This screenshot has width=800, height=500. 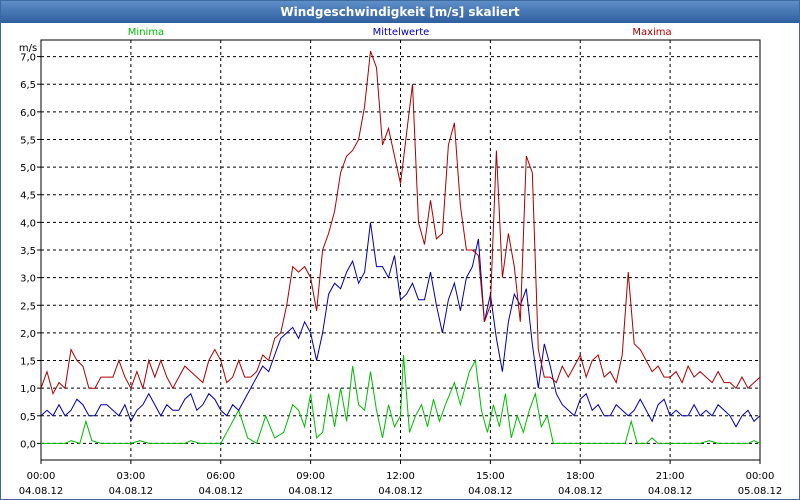 I want to click on y-tick-label: 5,5, so click(x=28, y=140).